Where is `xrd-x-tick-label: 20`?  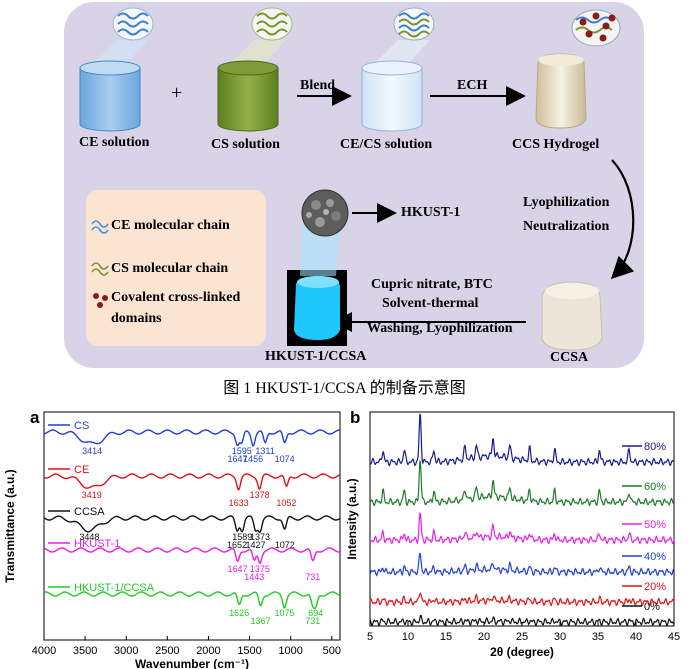
xrd-x-tick-label: 20 is located at coordinates (484, 637).